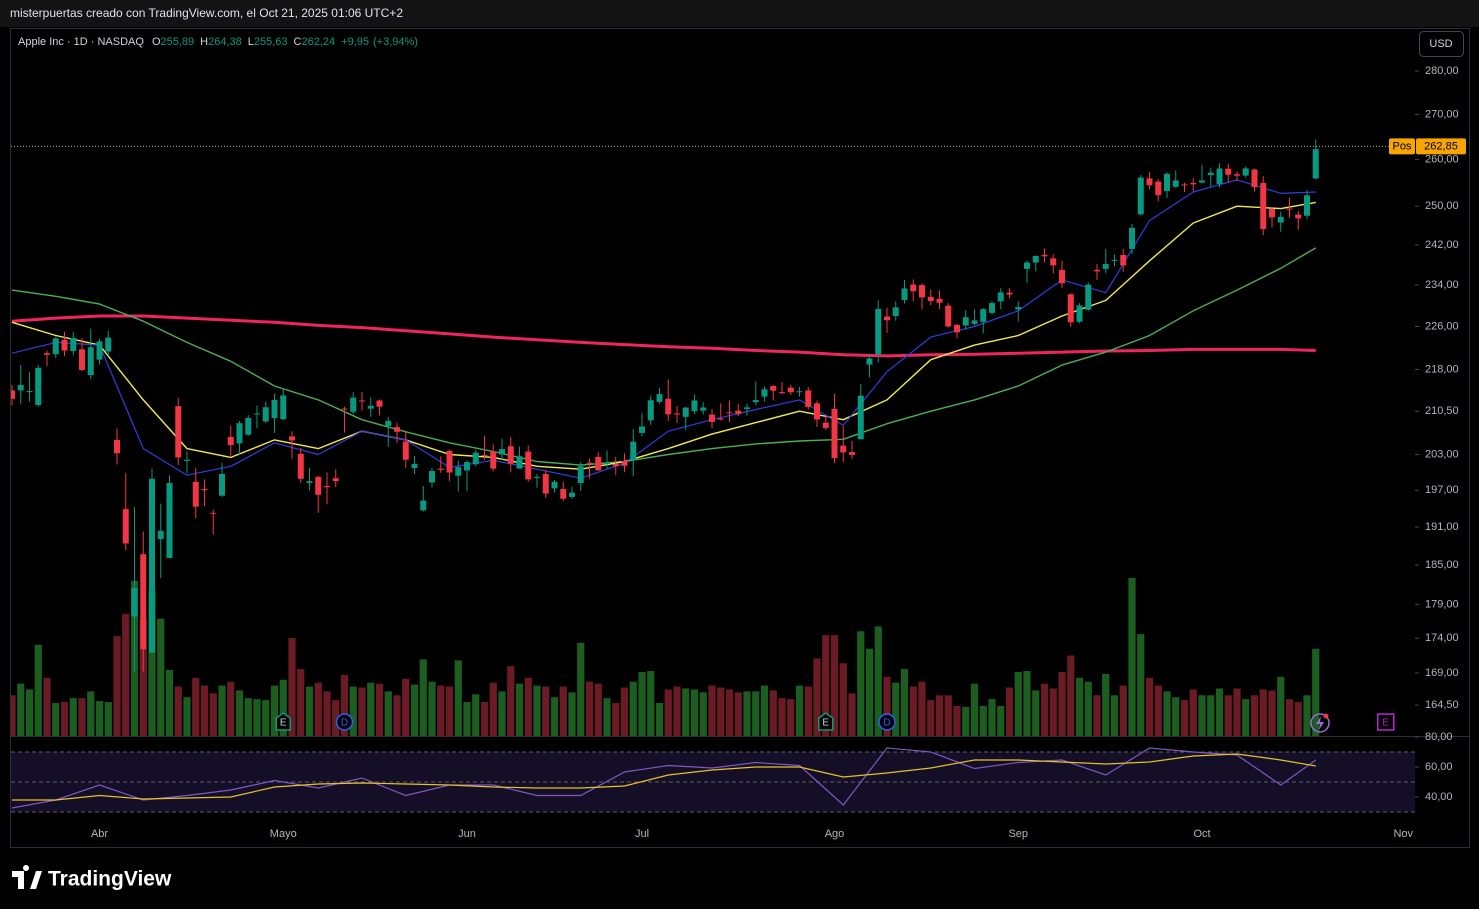 This screenshot has width=1479, height=909. I want to click on event-label: E, so click(1385, 723).